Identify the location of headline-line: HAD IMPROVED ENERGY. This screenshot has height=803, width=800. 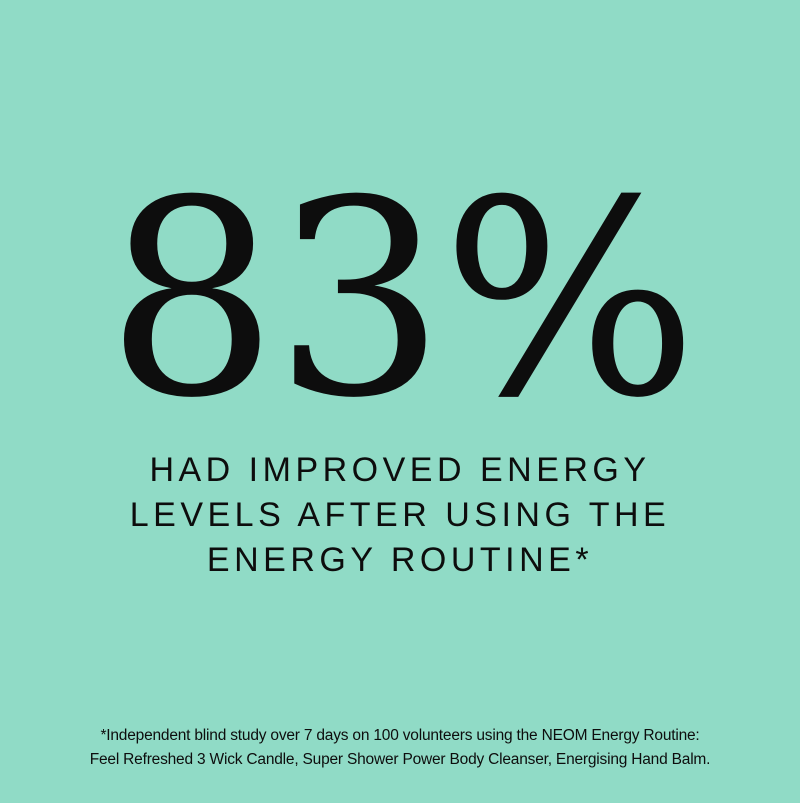
(400, 470).